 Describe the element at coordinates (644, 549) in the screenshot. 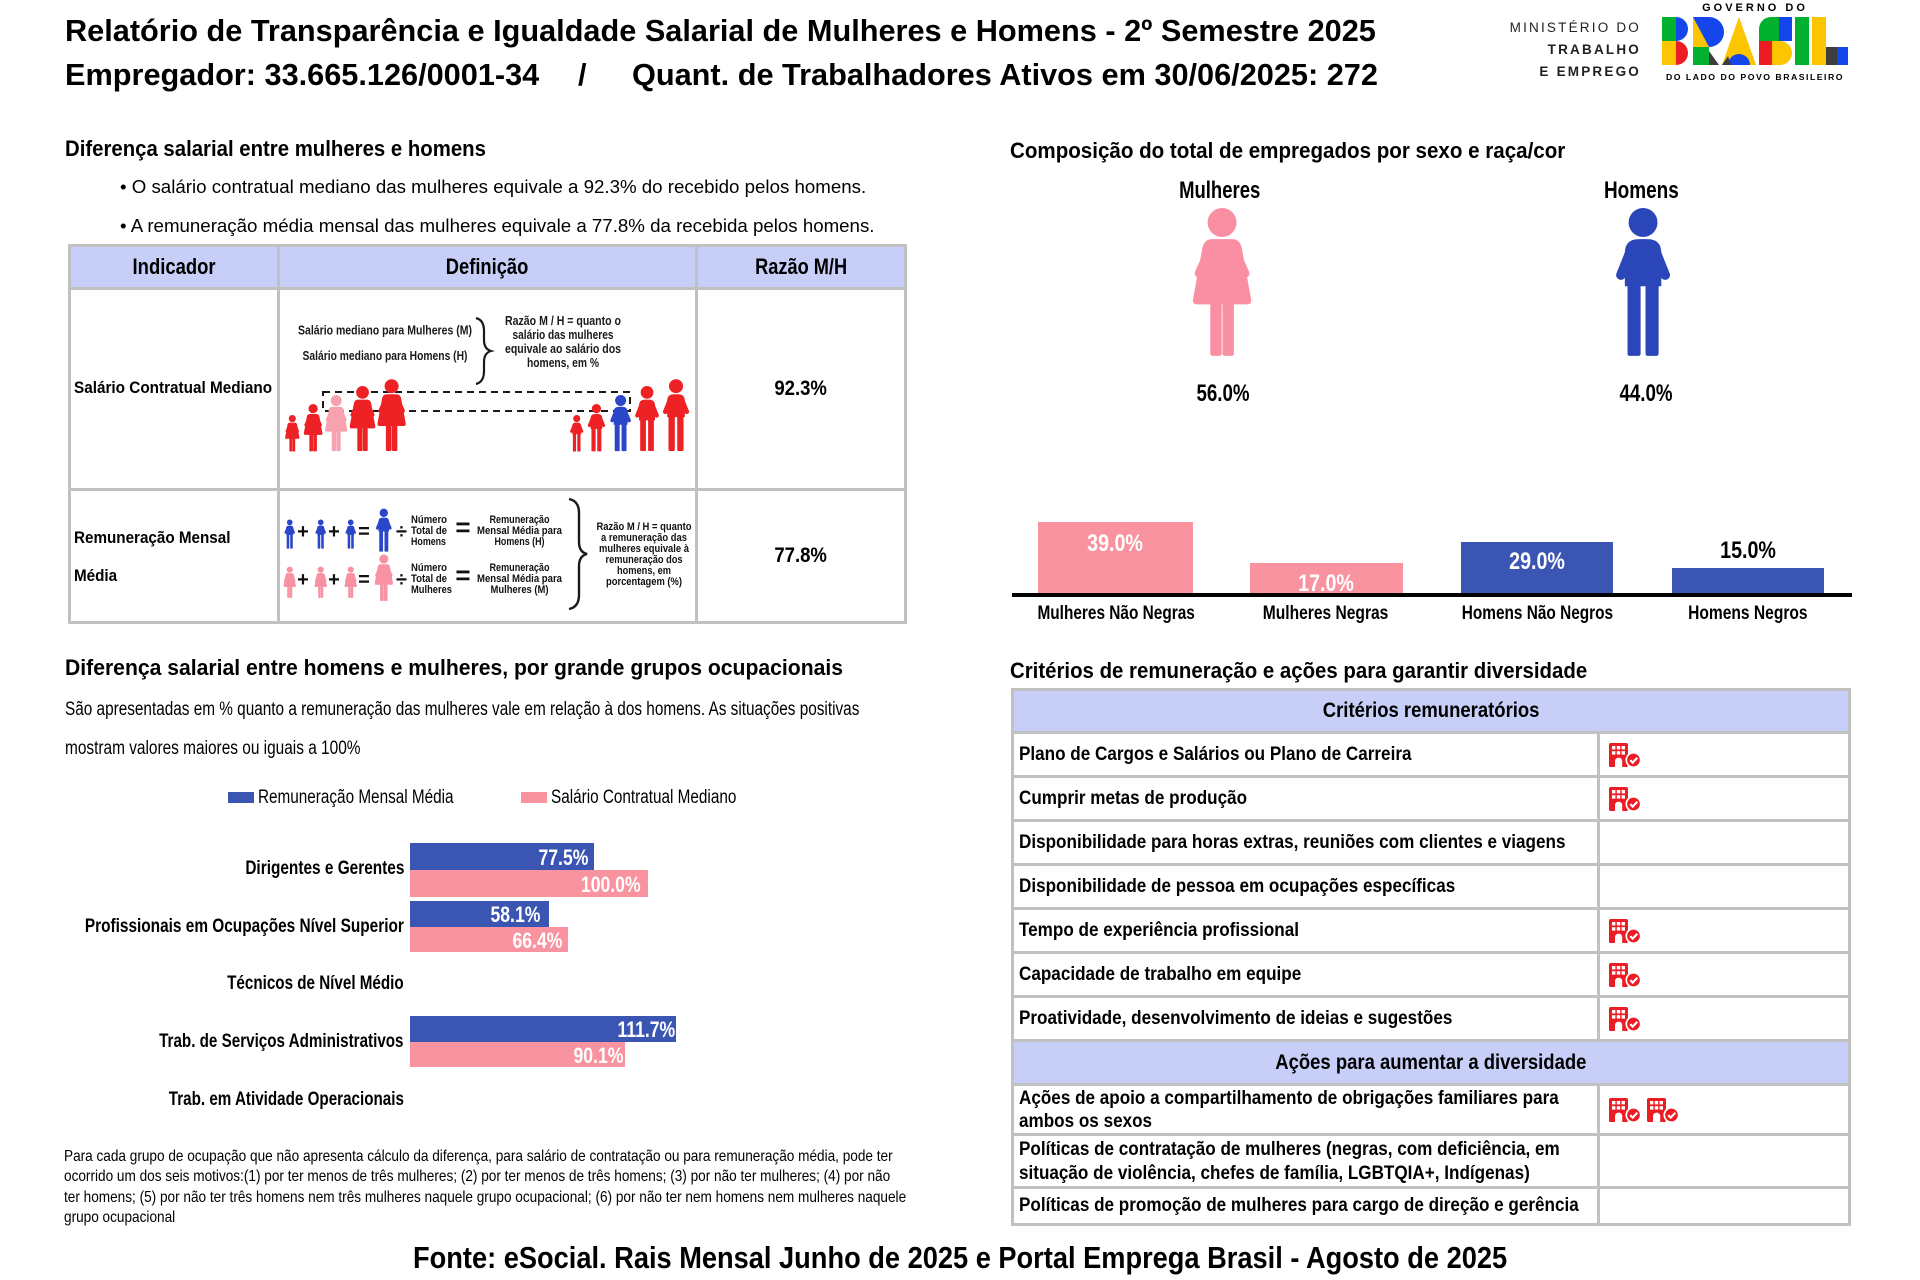

I see `svg-text: mulheres equivale à` at that location.